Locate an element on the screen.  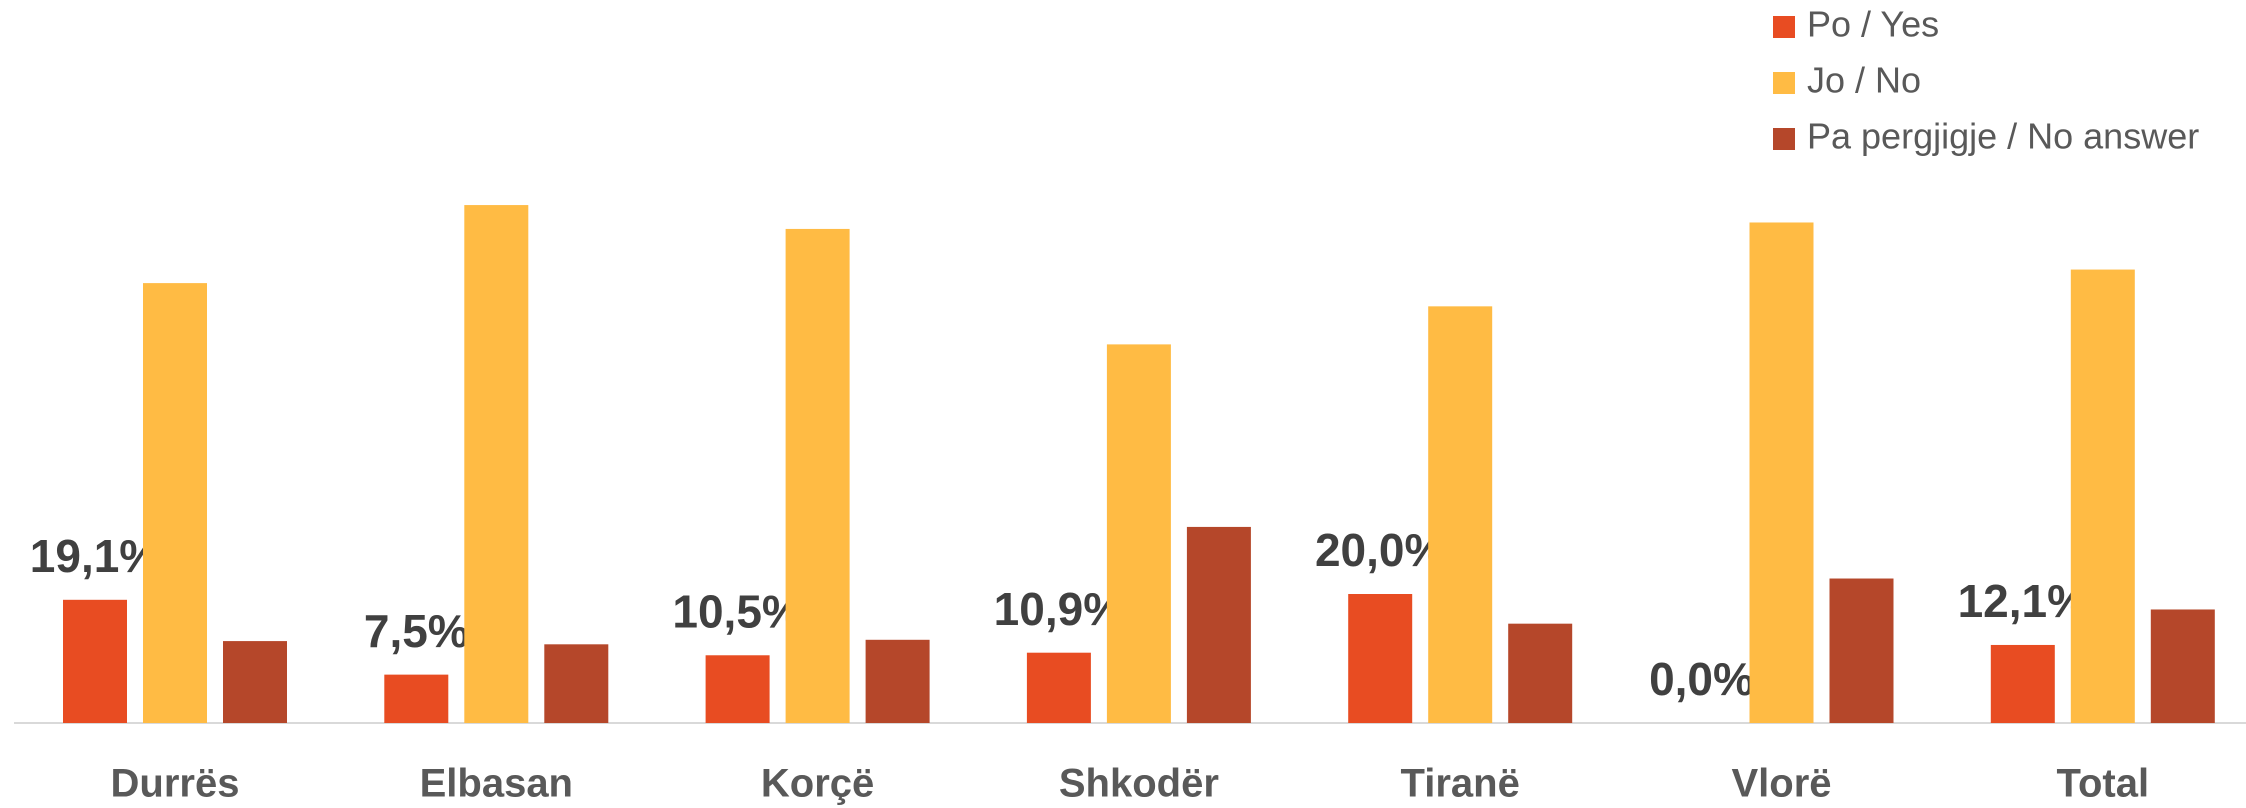
data-label: 10,9% is located at coordinates (1059, 609).